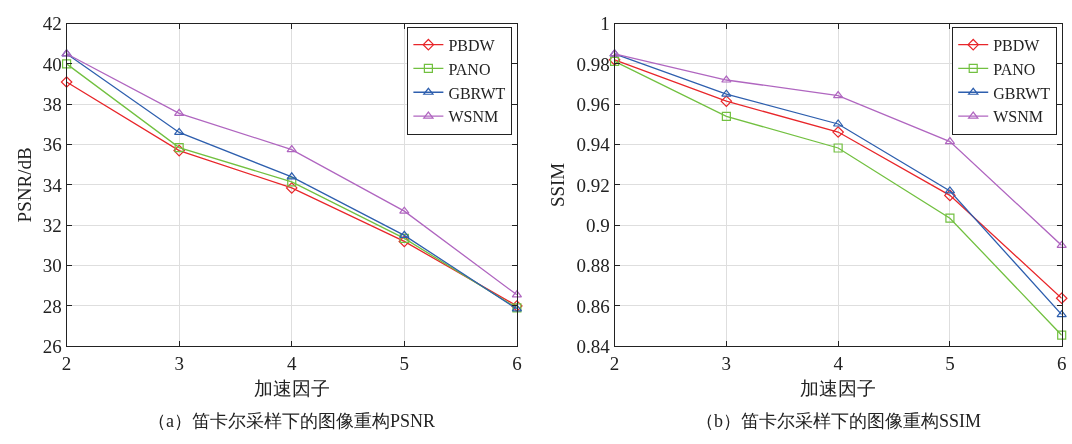  Describe the element at coordinates (292, 421) in the screenshot. I see `text: （a）笛卡尔采样下的图像重构PSNR` at that location.